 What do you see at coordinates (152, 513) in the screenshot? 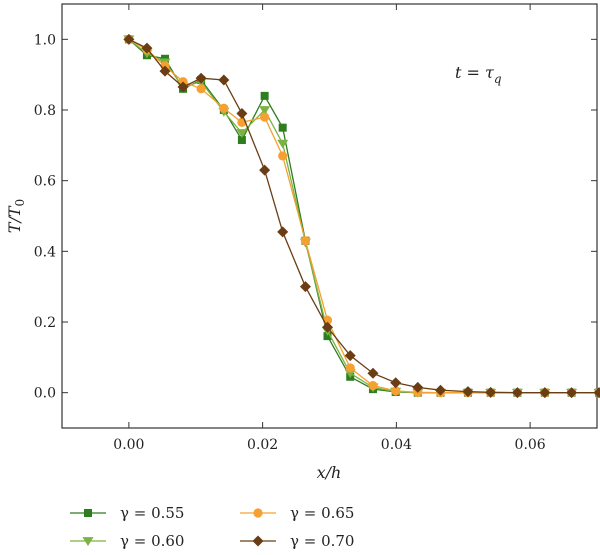
I see `legend-label: γ = 0.55` at bounding box center [152, 513].